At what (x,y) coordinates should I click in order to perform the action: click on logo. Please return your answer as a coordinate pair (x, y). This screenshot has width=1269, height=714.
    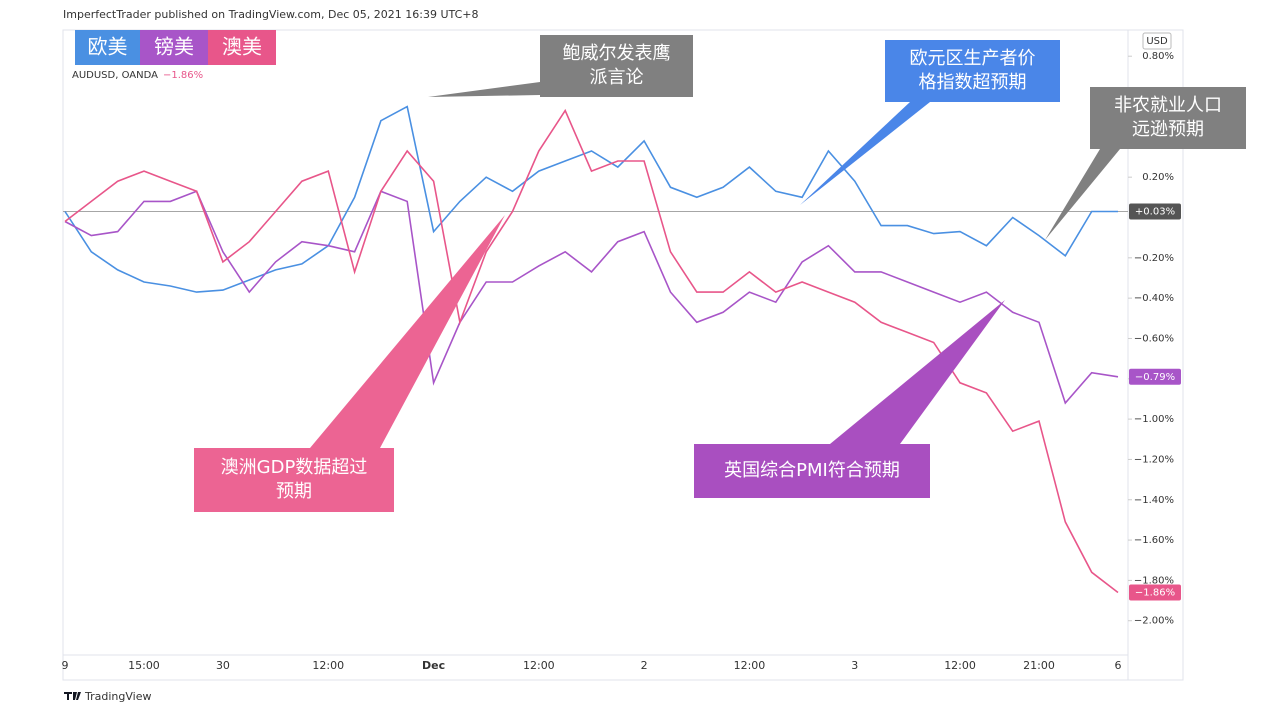
    Looking at the image, I should click on (72, 696).